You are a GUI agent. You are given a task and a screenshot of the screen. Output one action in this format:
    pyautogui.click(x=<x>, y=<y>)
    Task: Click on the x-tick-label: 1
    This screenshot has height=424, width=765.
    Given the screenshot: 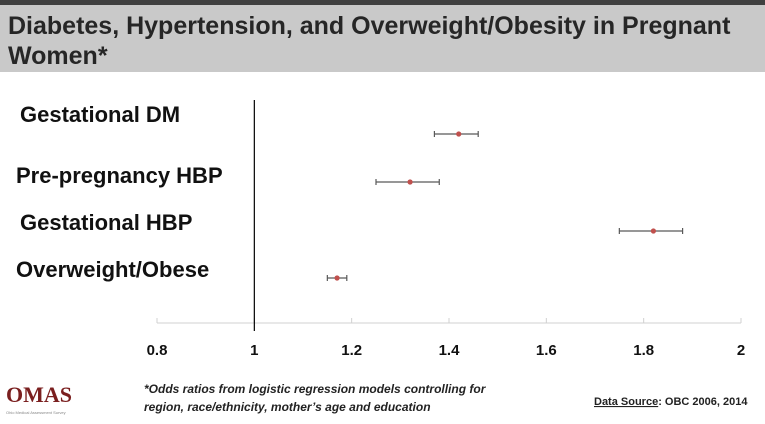 What is the action you would take?
    pyautogui.click(x=254, y=350)
    